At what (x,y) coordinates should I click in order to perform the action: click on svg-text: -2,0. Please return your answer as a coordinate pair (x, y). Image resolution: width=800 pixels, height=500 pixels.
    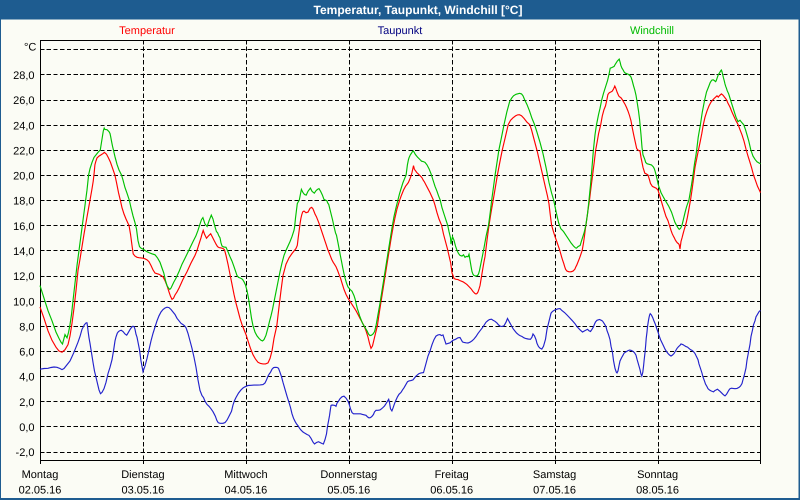
    Looking at the image, I should click on (25, 453).